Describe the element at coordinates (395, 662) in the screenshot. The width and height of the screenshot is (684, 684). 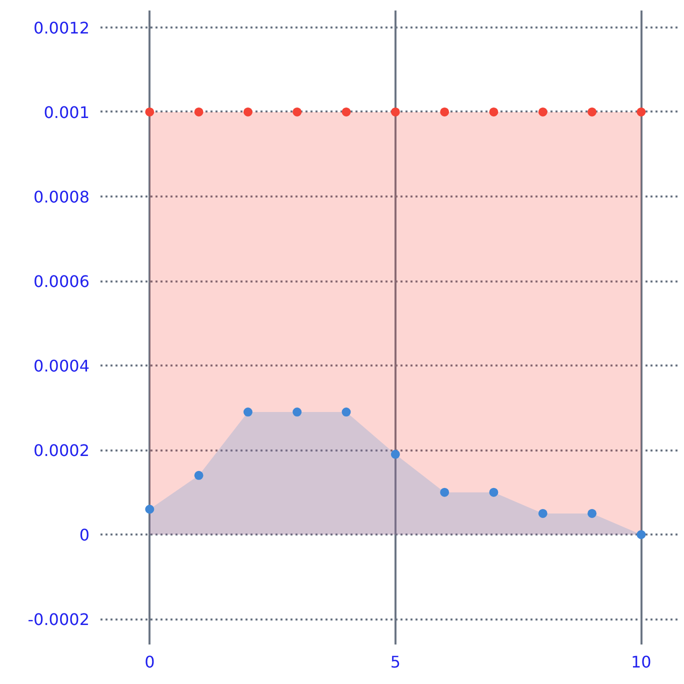
I see `x-tick-label: 5` at that location.